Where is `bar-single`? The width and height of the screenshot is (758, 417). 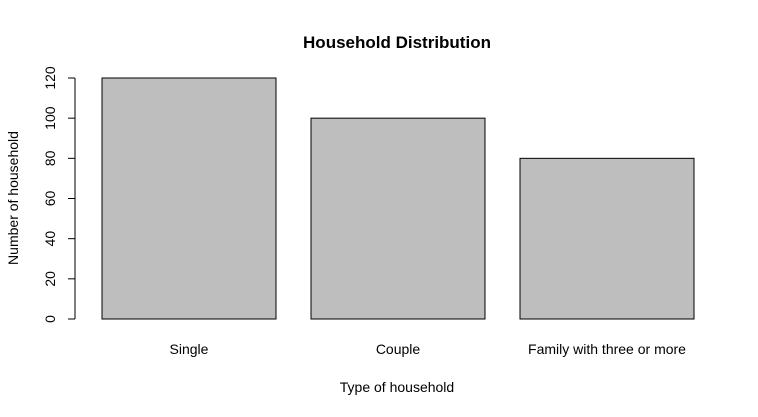 bar-single is located at coordinates (189, 198).